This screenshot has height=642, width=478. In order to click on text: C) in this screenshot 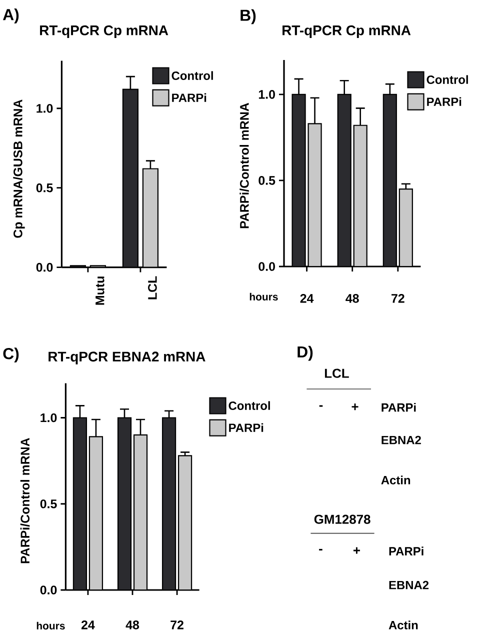, I will do `click(11, 355)`.